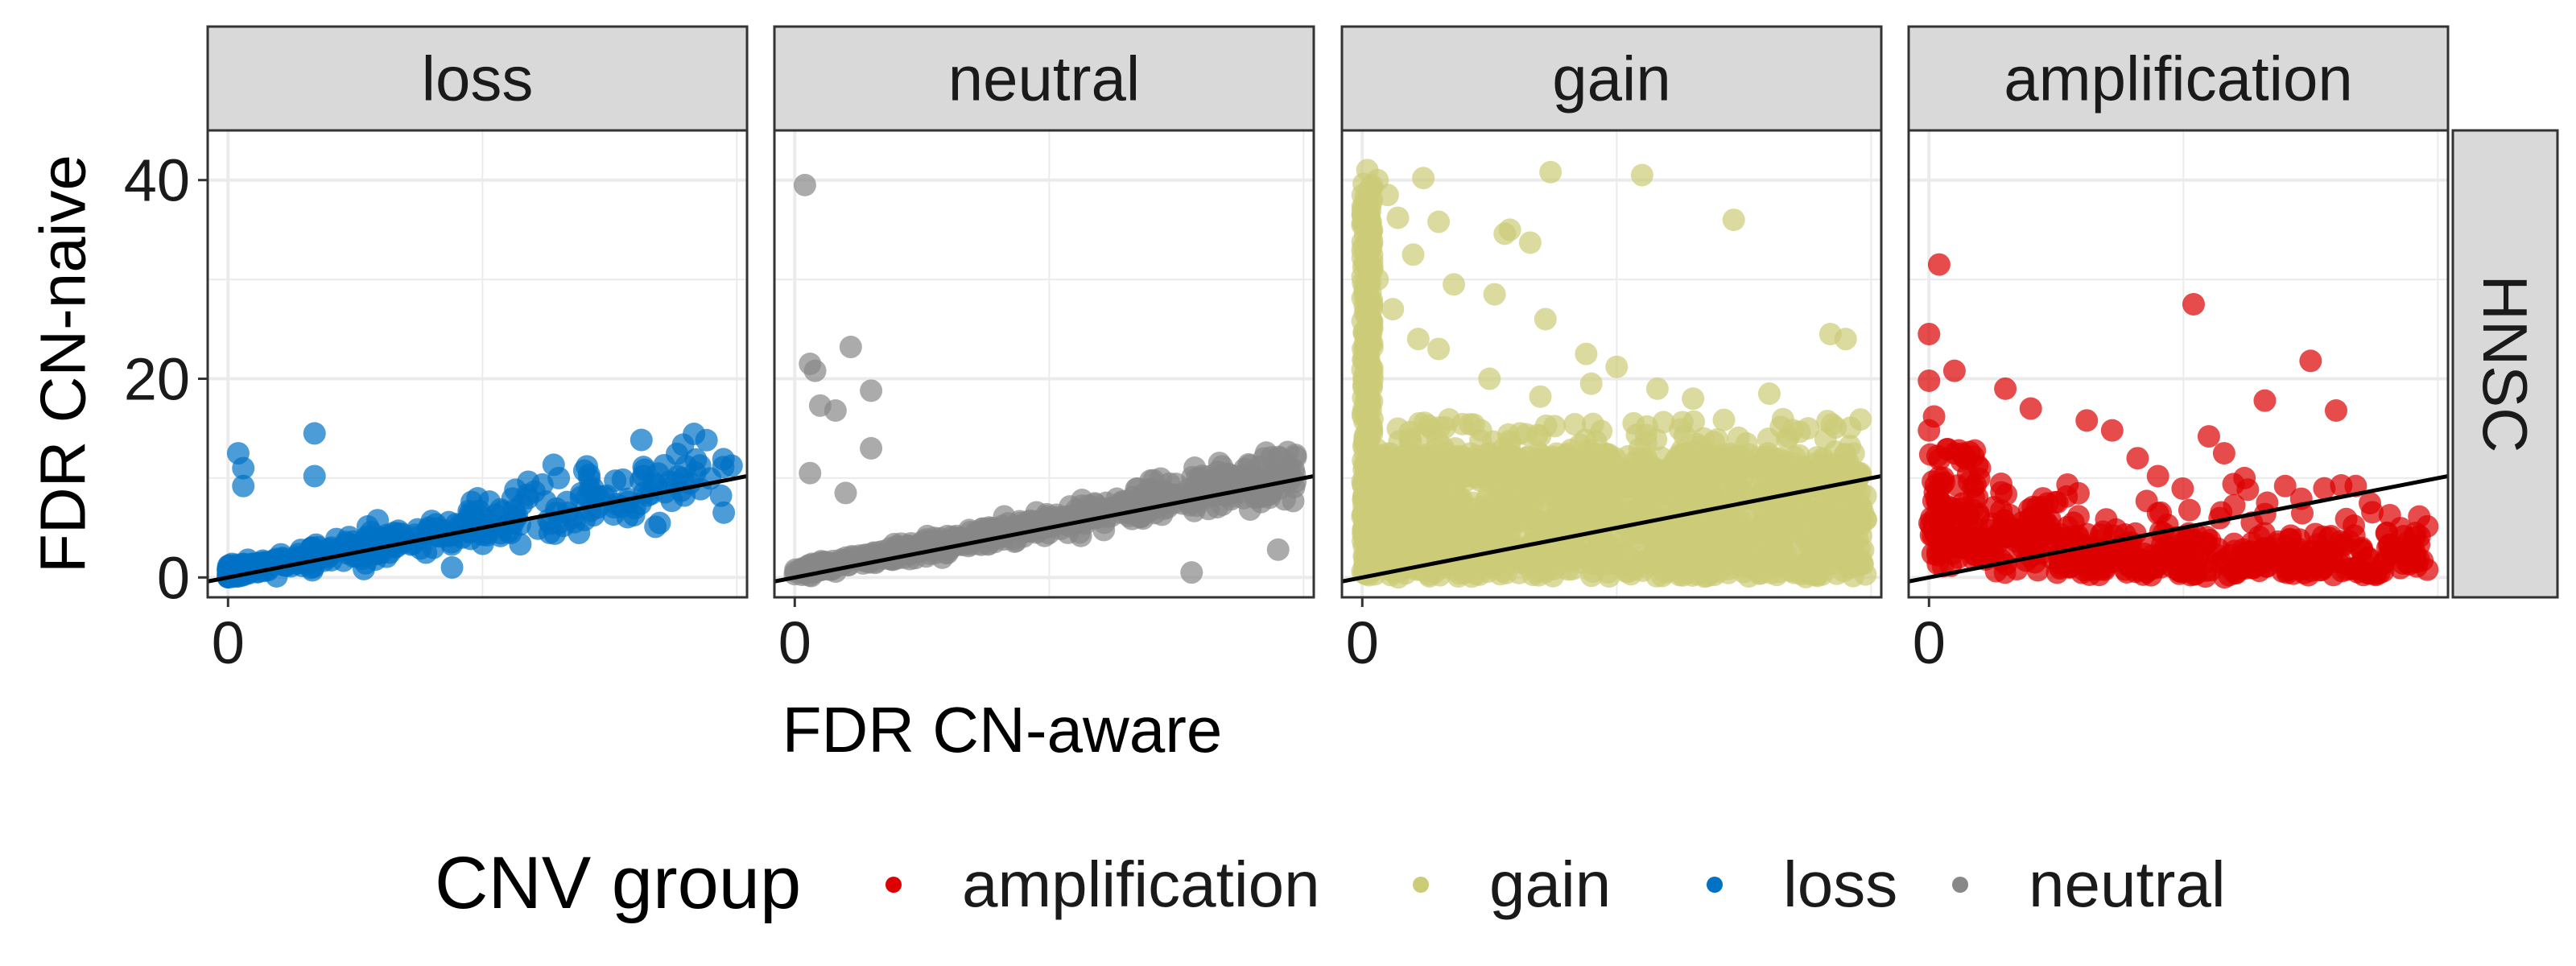  I want to click on row-strip-box, so click(2505, 364).